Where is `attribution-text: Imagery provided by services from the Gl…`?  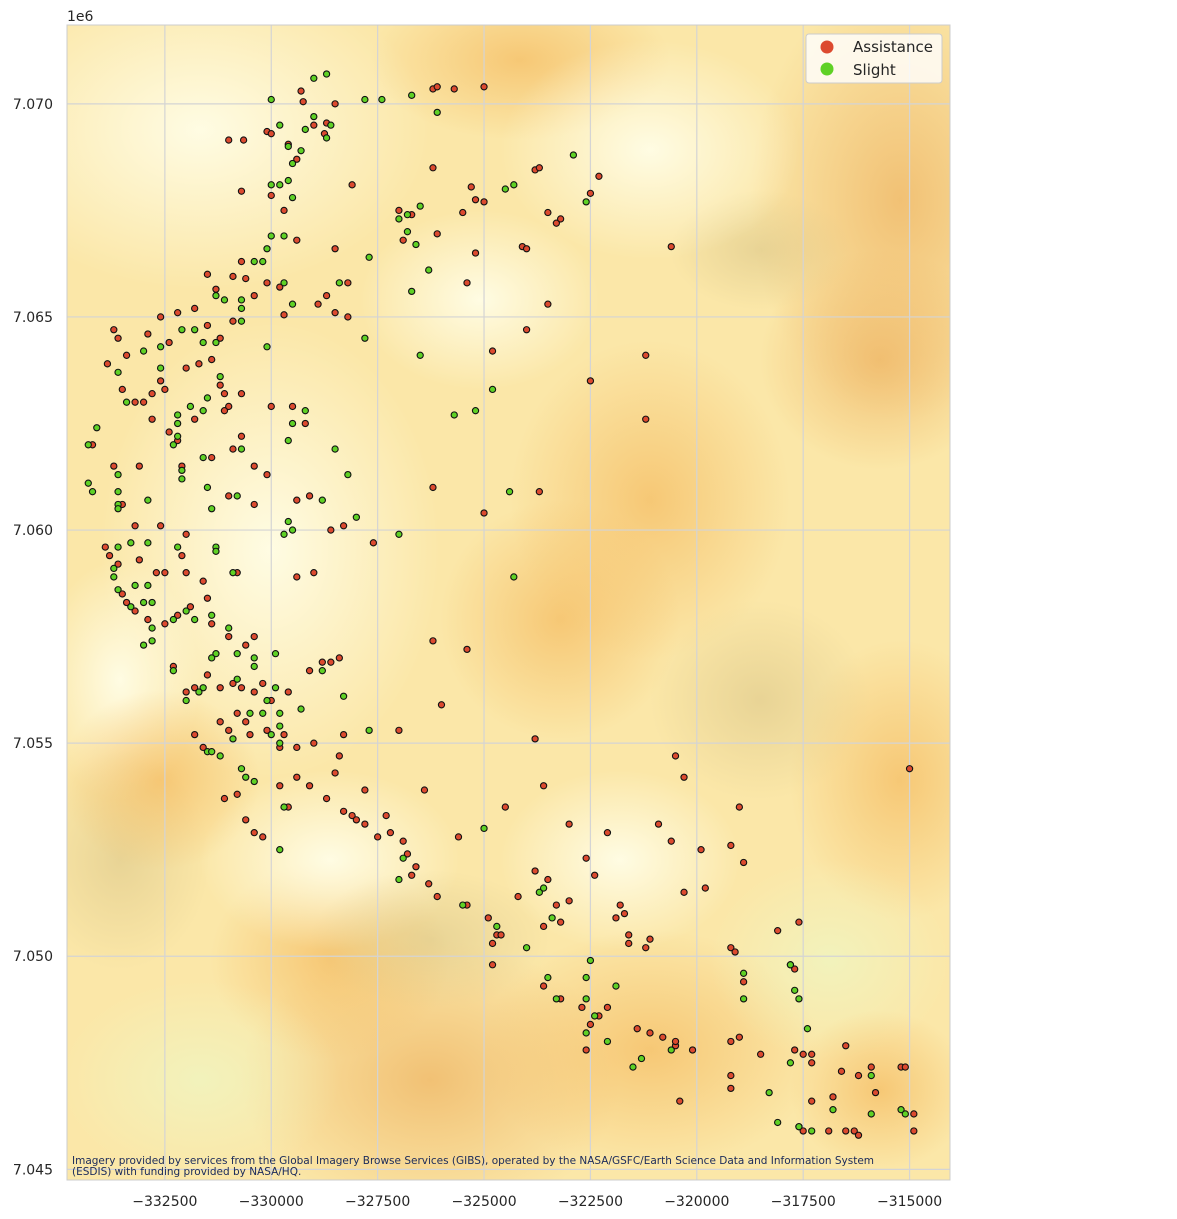 attribution-text: Imagery provided by services from the Gl… is located at coordinates (474, 1166).